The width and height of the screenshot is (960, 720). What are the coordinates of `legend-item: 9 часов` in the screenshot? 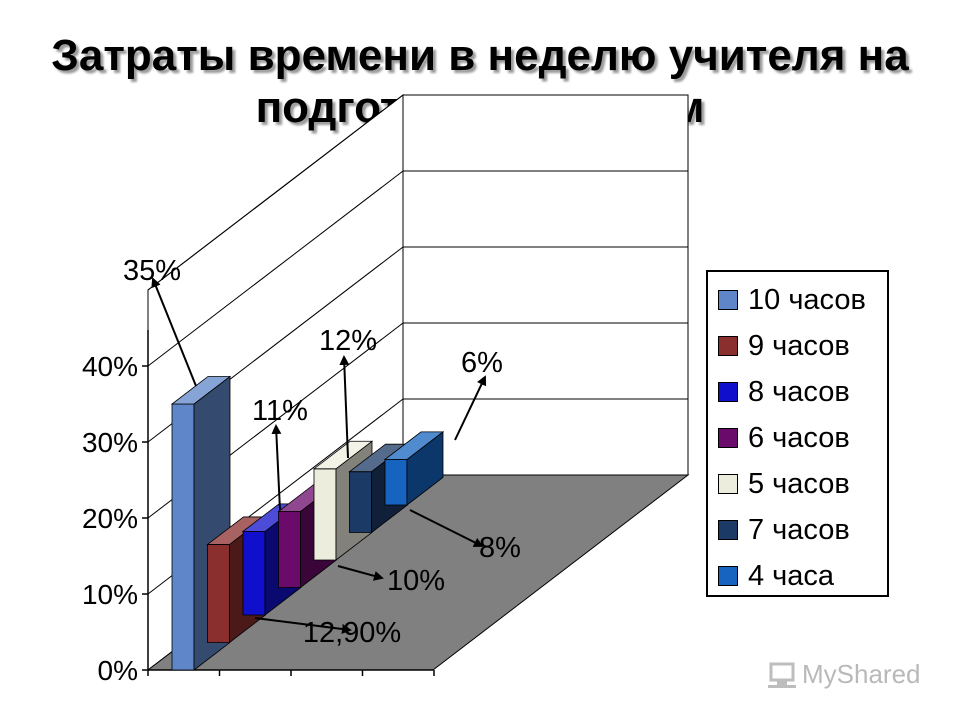 It's located at (803, 346).